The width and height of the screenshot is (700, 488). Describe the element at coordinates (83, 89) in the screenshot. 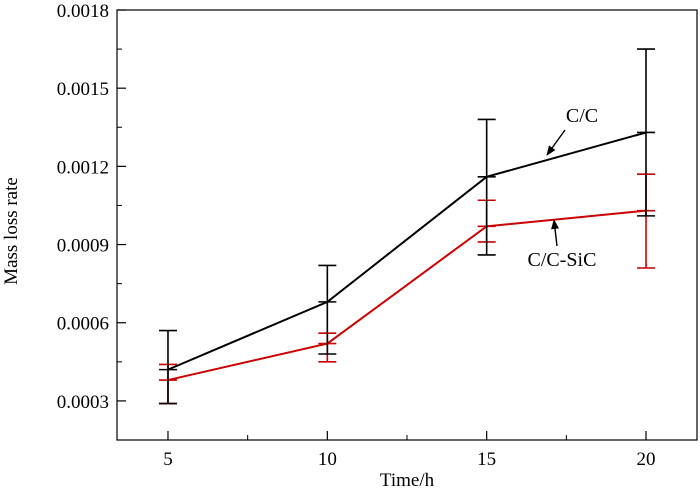

I see `y-tick-label: 0.0015` at that location.